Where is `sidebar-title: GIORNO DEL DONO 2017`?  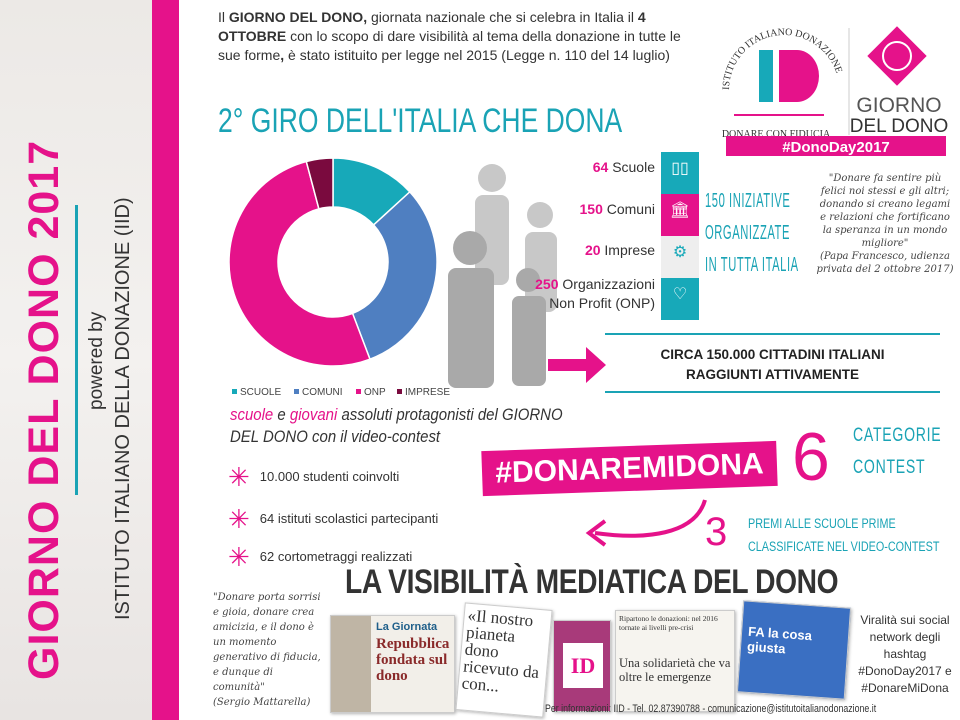
sidebar-title: GIORNO DEL DONO 2017 is located at coordinates (44, 409).